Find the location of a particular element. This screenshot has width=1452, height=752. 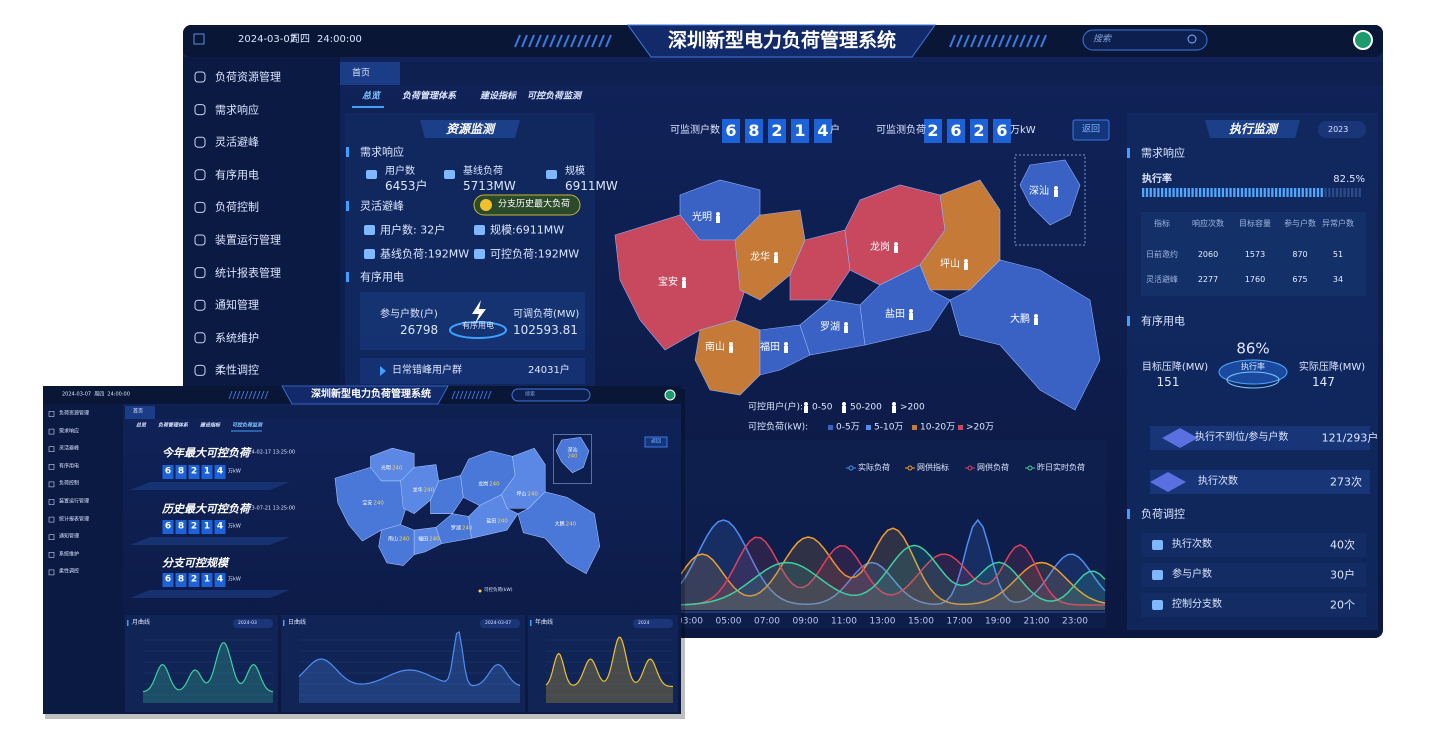

table-cell: 日前邀约 is located at coordinates (1162, 254).